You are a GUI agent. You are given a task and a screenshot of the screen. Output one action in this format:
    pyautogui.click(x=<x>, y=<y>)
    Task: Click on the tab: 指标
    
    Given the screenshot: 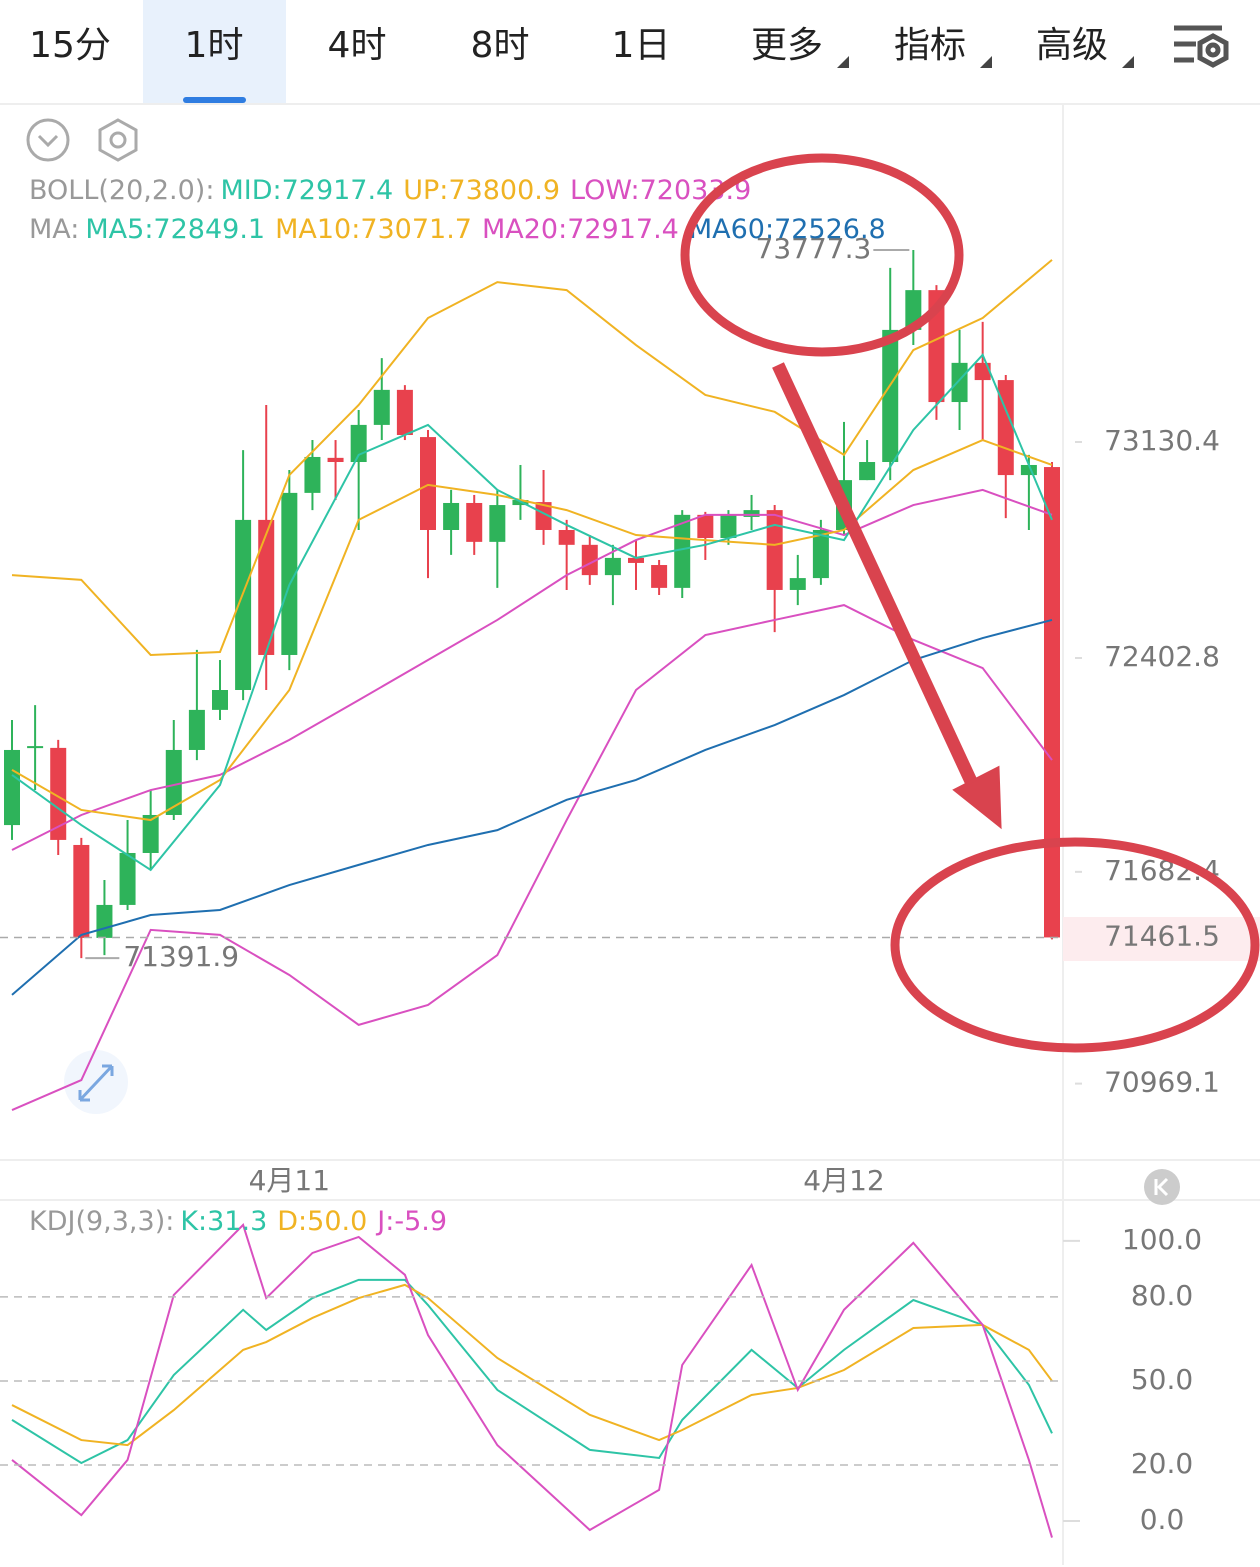 What is the action you would take?
    pyautogui.click(x=930, y=45)
    